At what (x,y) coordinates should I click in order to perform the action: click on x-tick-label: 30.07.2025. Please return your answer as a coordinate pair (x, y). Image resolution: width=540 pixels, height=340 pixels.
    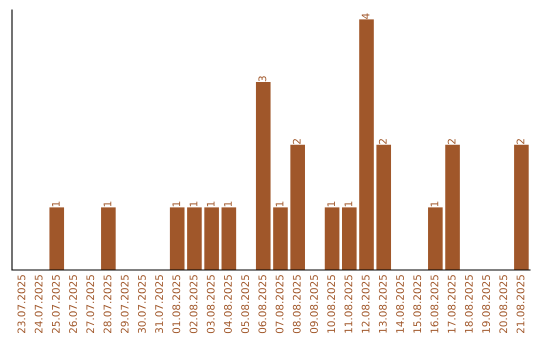
    Looking at the image, I should click on (142, 304).